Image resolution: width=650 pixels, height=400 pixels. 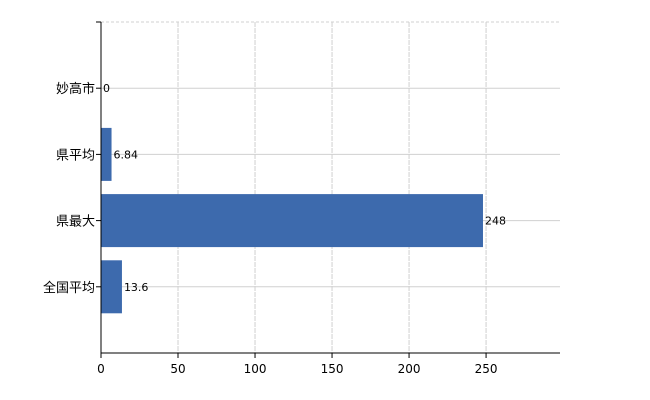 I want to click on x-tick-label: 50, so click(x=177, y=369).